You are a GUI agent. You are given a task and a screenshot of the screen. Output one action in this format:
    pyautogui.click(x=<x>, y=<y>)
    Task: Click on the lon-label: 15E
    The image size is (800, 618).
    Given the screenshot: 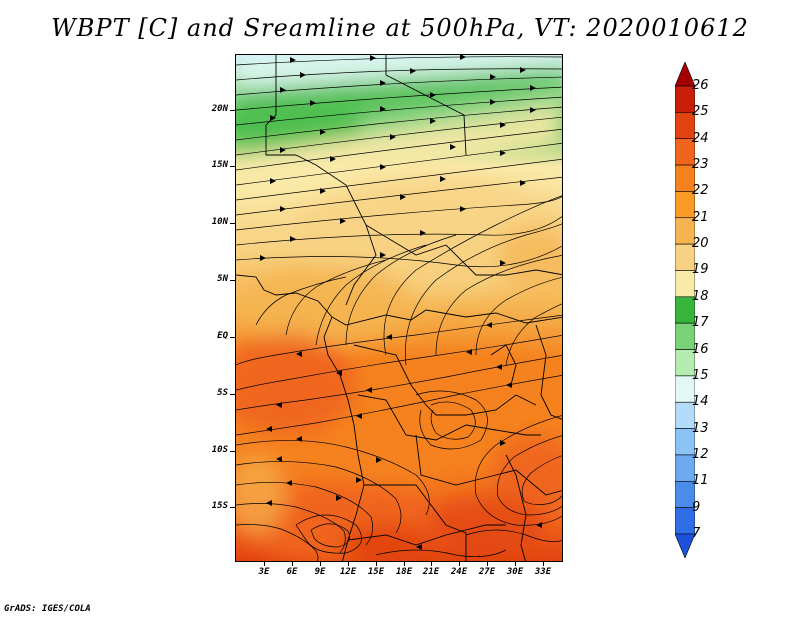 What is the action you would take?
    pyautogui.click(x=376, y=572)
    